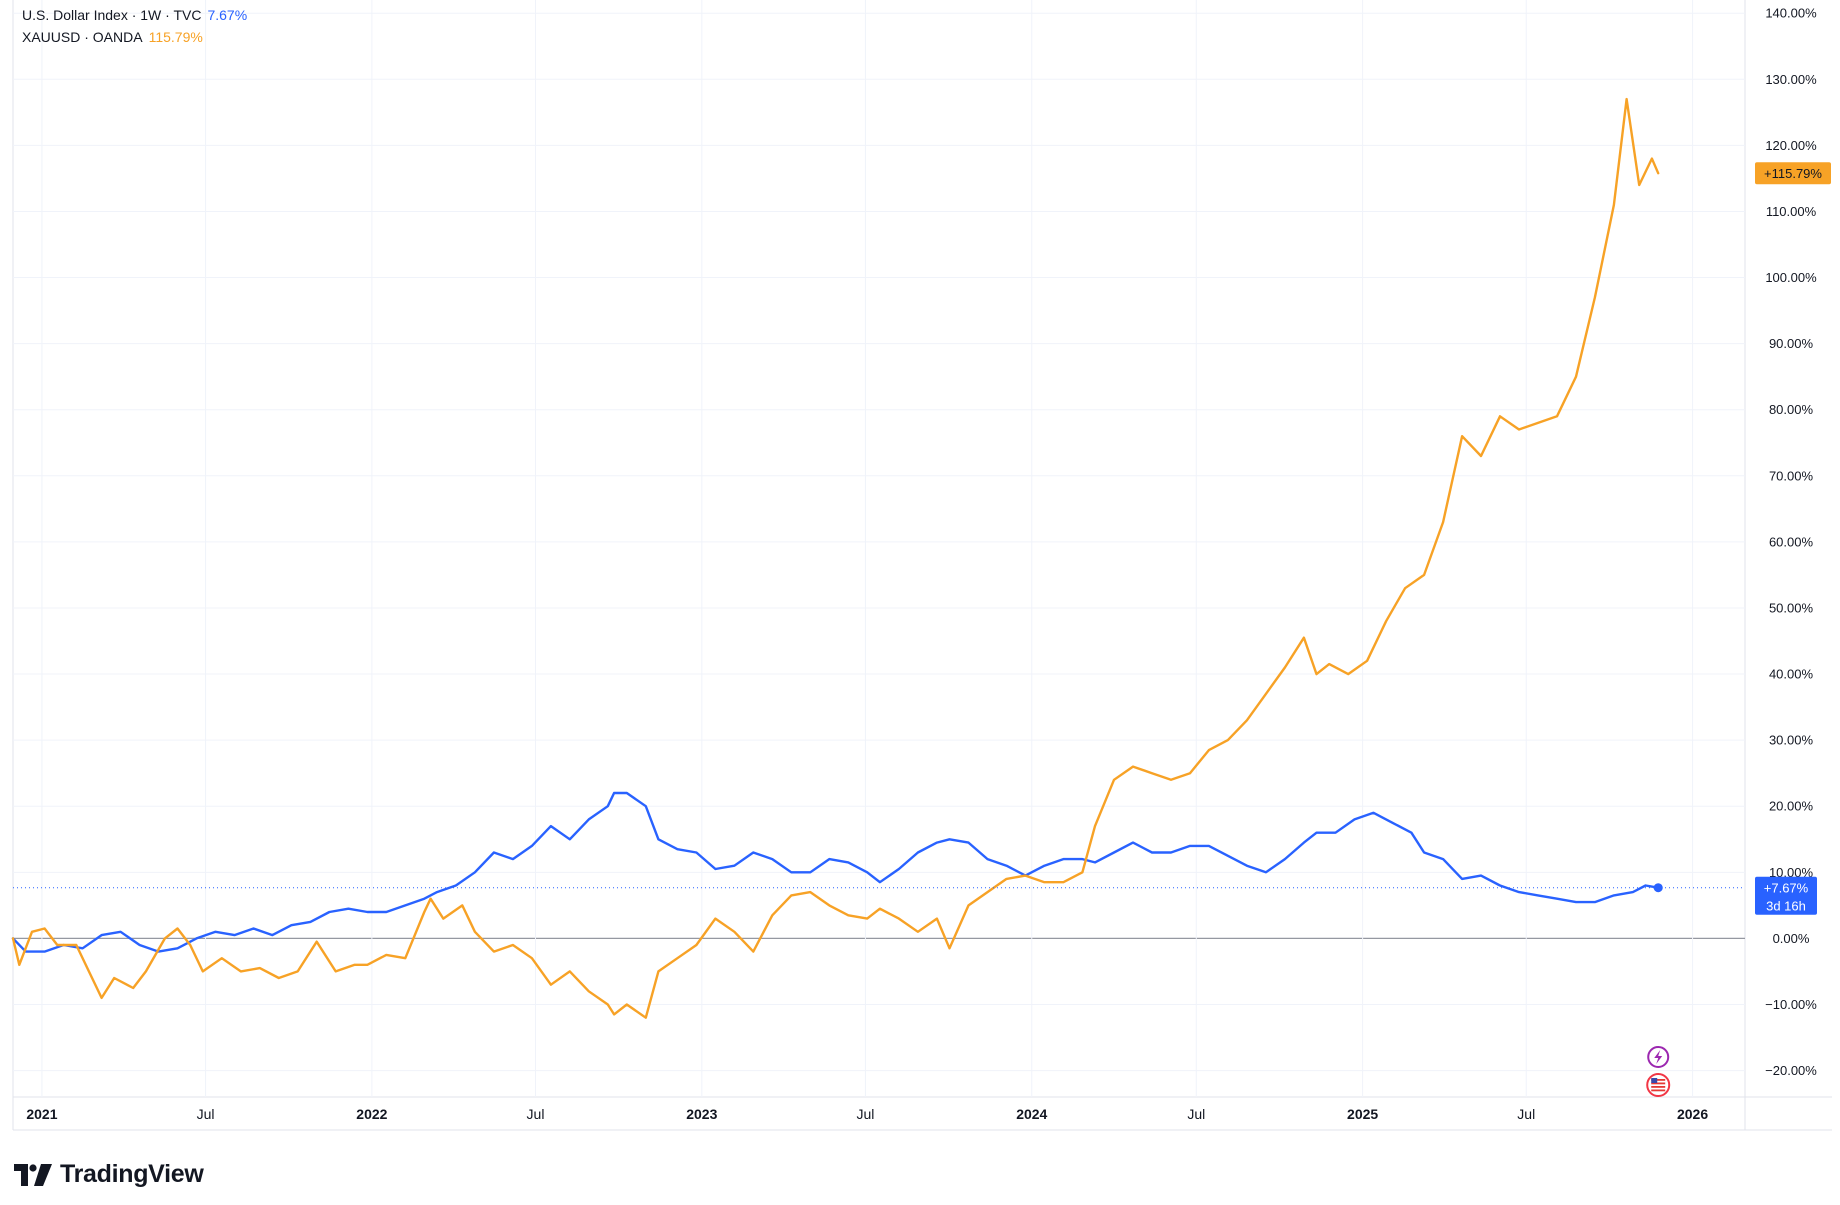 This screenshot has width=1840, height=1205. I want to click on y-tick-label: −10.00%, so click(1791, 1004).